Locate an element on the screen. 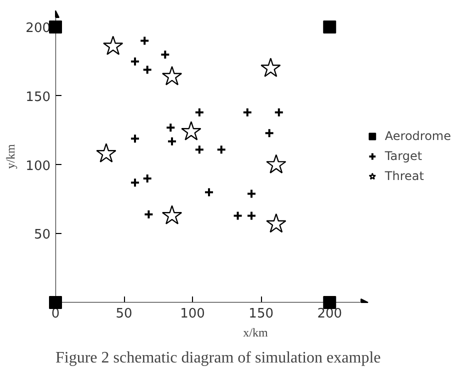 The width and height of the screenshot is (474, 382). legend-label: Aerodrome is located at coordinates (417, 136).